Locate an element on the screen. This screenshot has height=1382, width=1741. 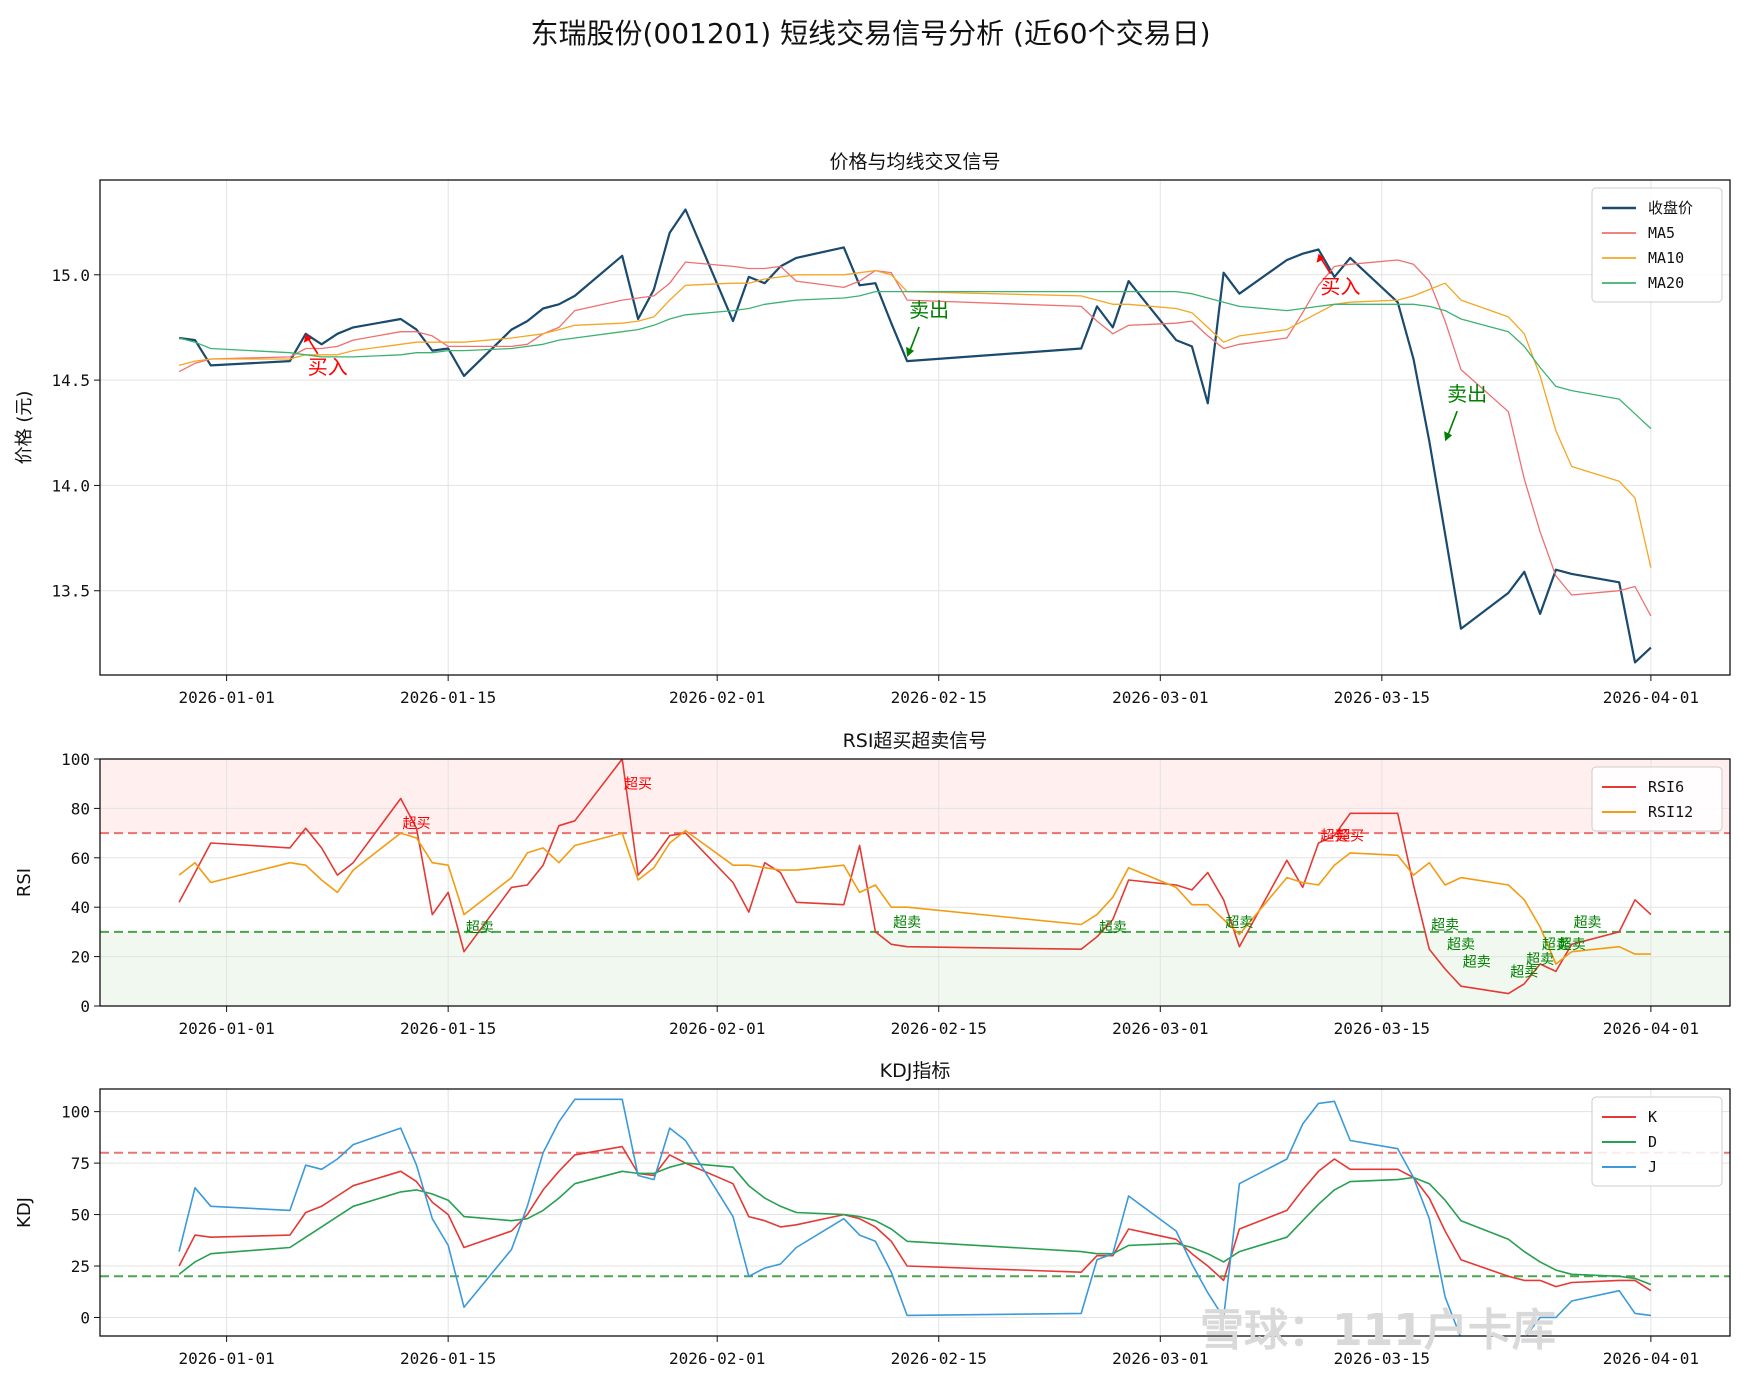
rsi-legend: RSI6 RSI12 is located at coordinates (1657, 799).